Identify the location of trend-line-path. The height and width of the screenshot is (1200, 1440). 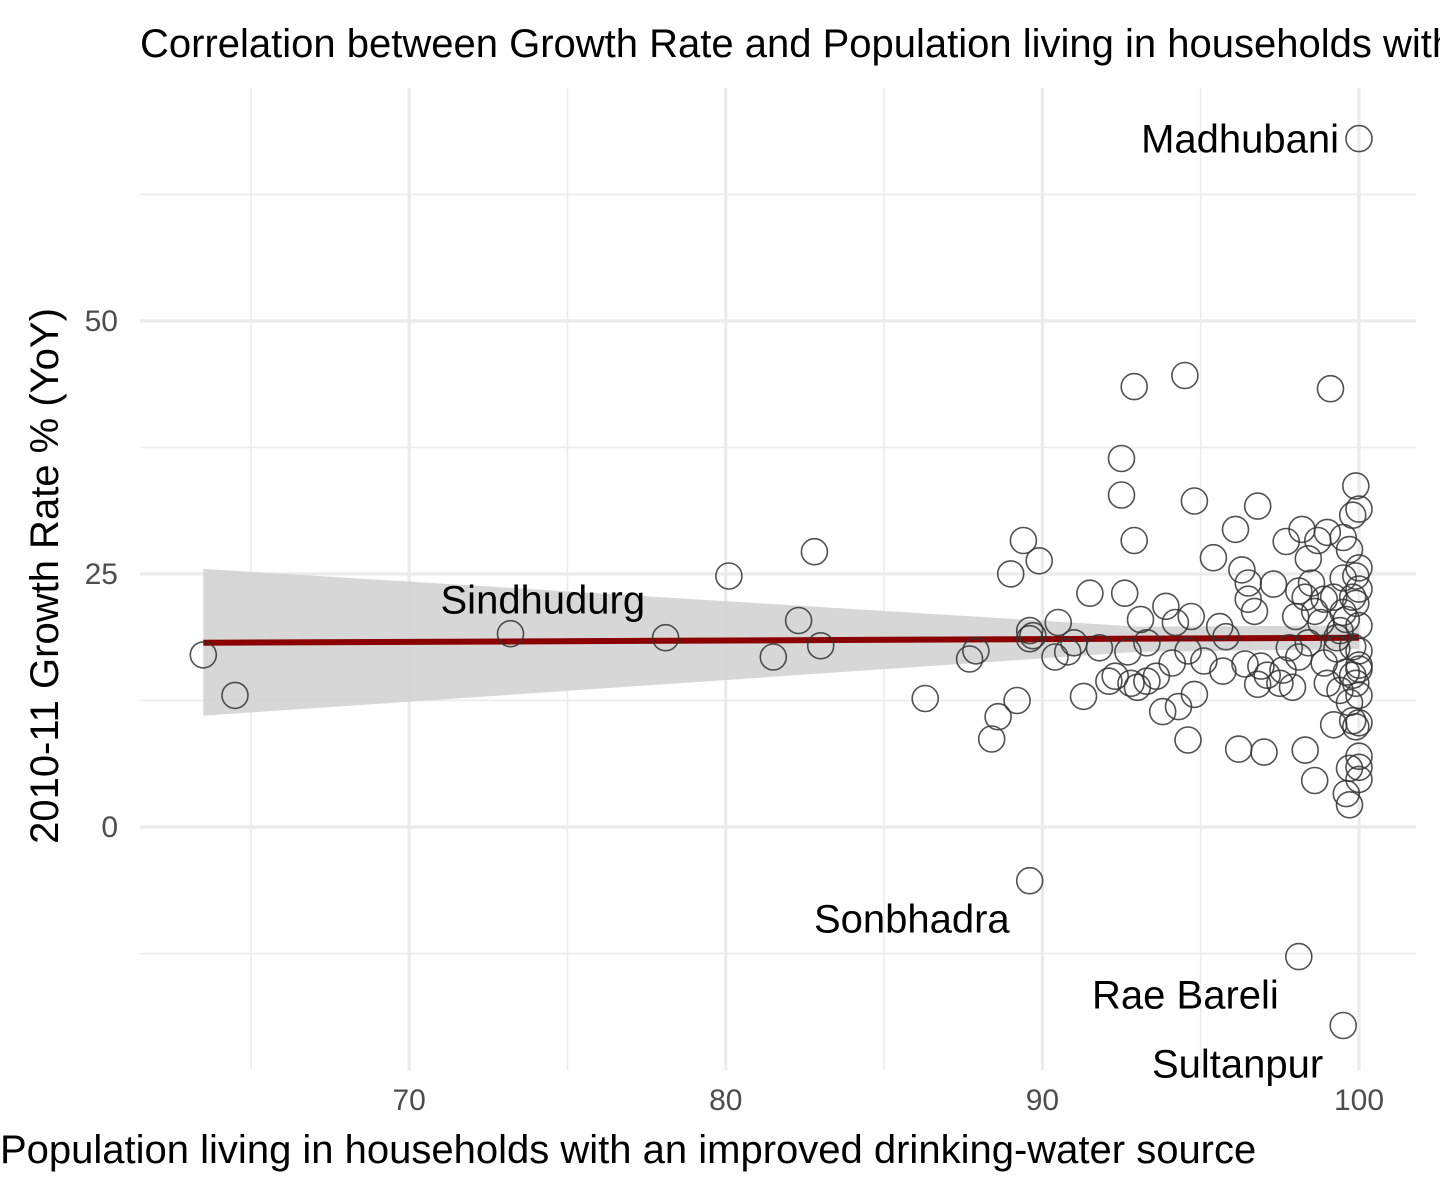
(781, 640).